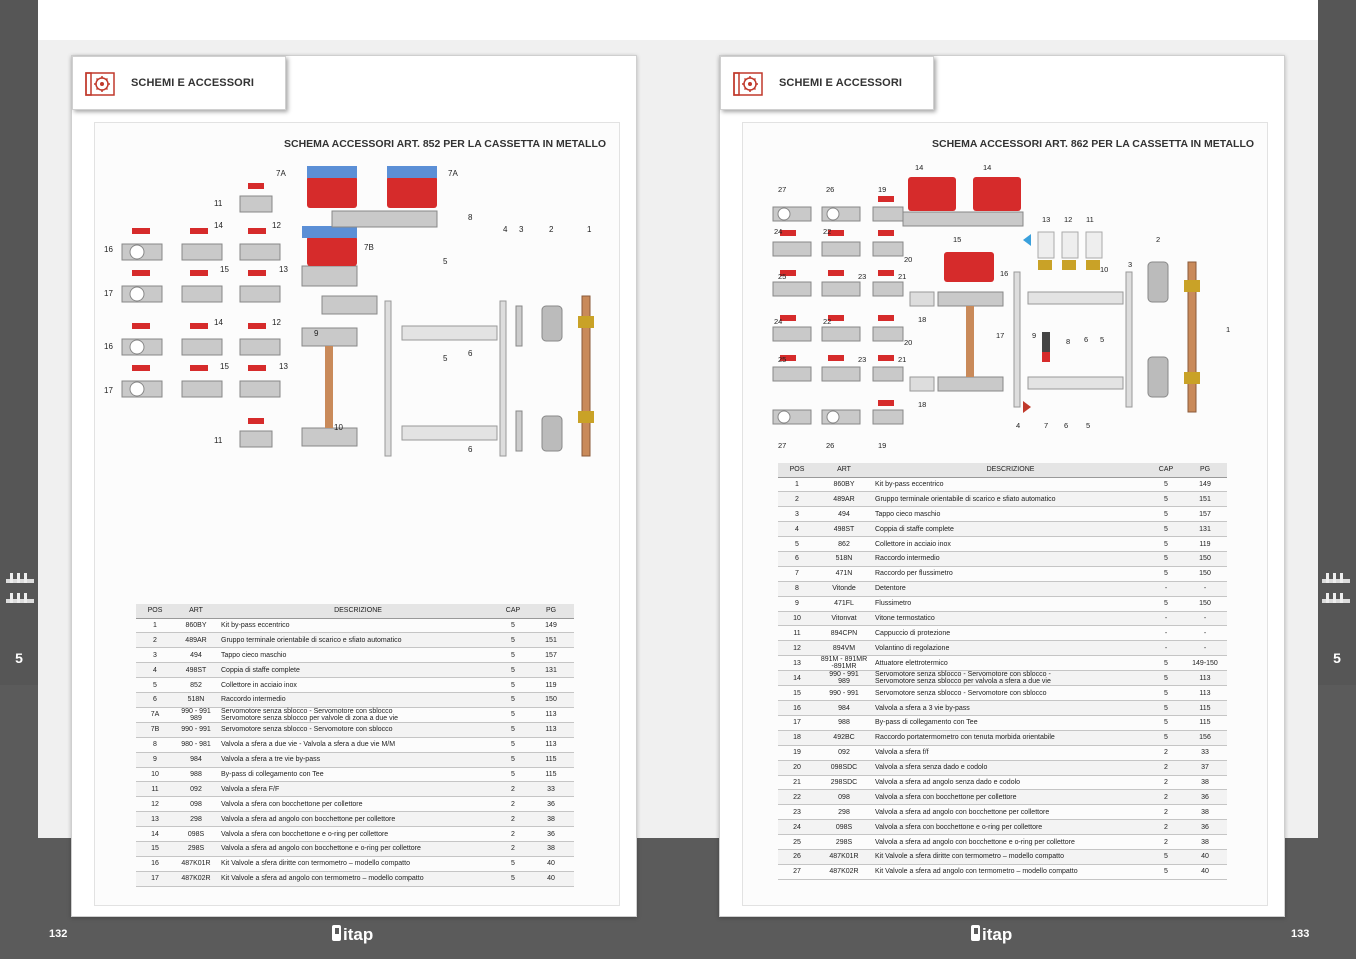  What do you see at coordinates (797, 633) in the screenshot?
I see `cell-pos: 11` at bounding box center [797, 633].